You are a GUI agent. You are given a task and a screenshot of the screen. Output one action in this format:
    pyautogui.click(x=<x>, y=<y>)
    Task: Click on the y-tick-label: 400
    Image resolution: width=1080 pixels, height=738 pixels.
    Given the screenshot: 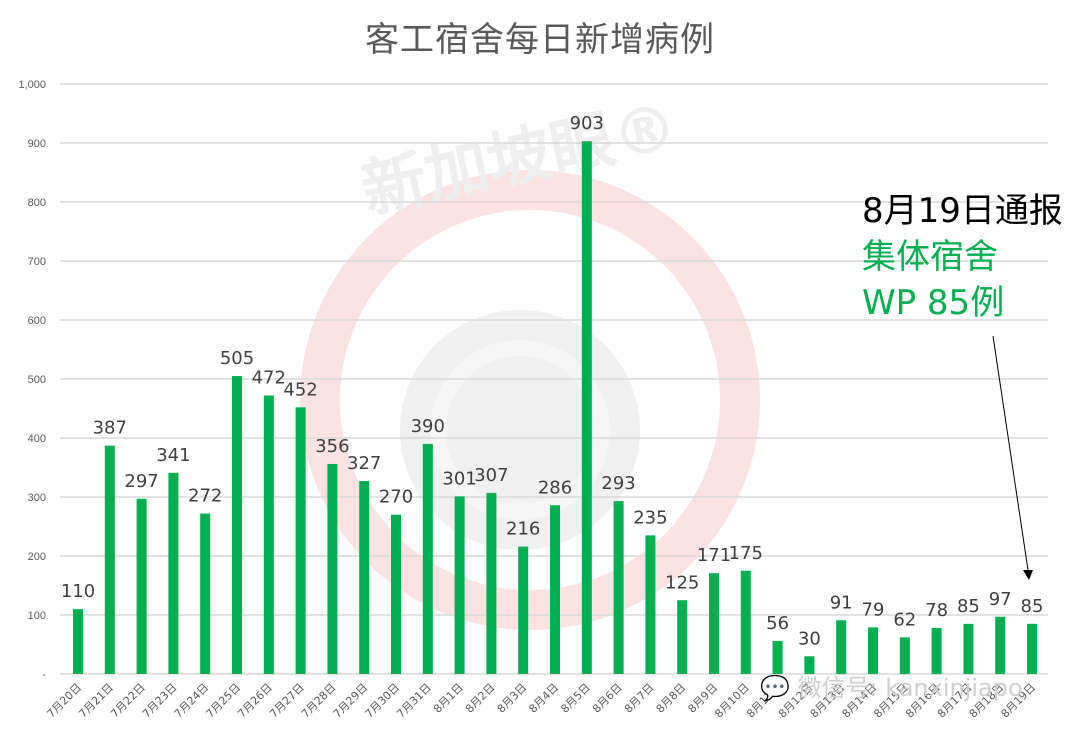 What is the action you would take?
    pyautogui.click(x=37, y=439)
    